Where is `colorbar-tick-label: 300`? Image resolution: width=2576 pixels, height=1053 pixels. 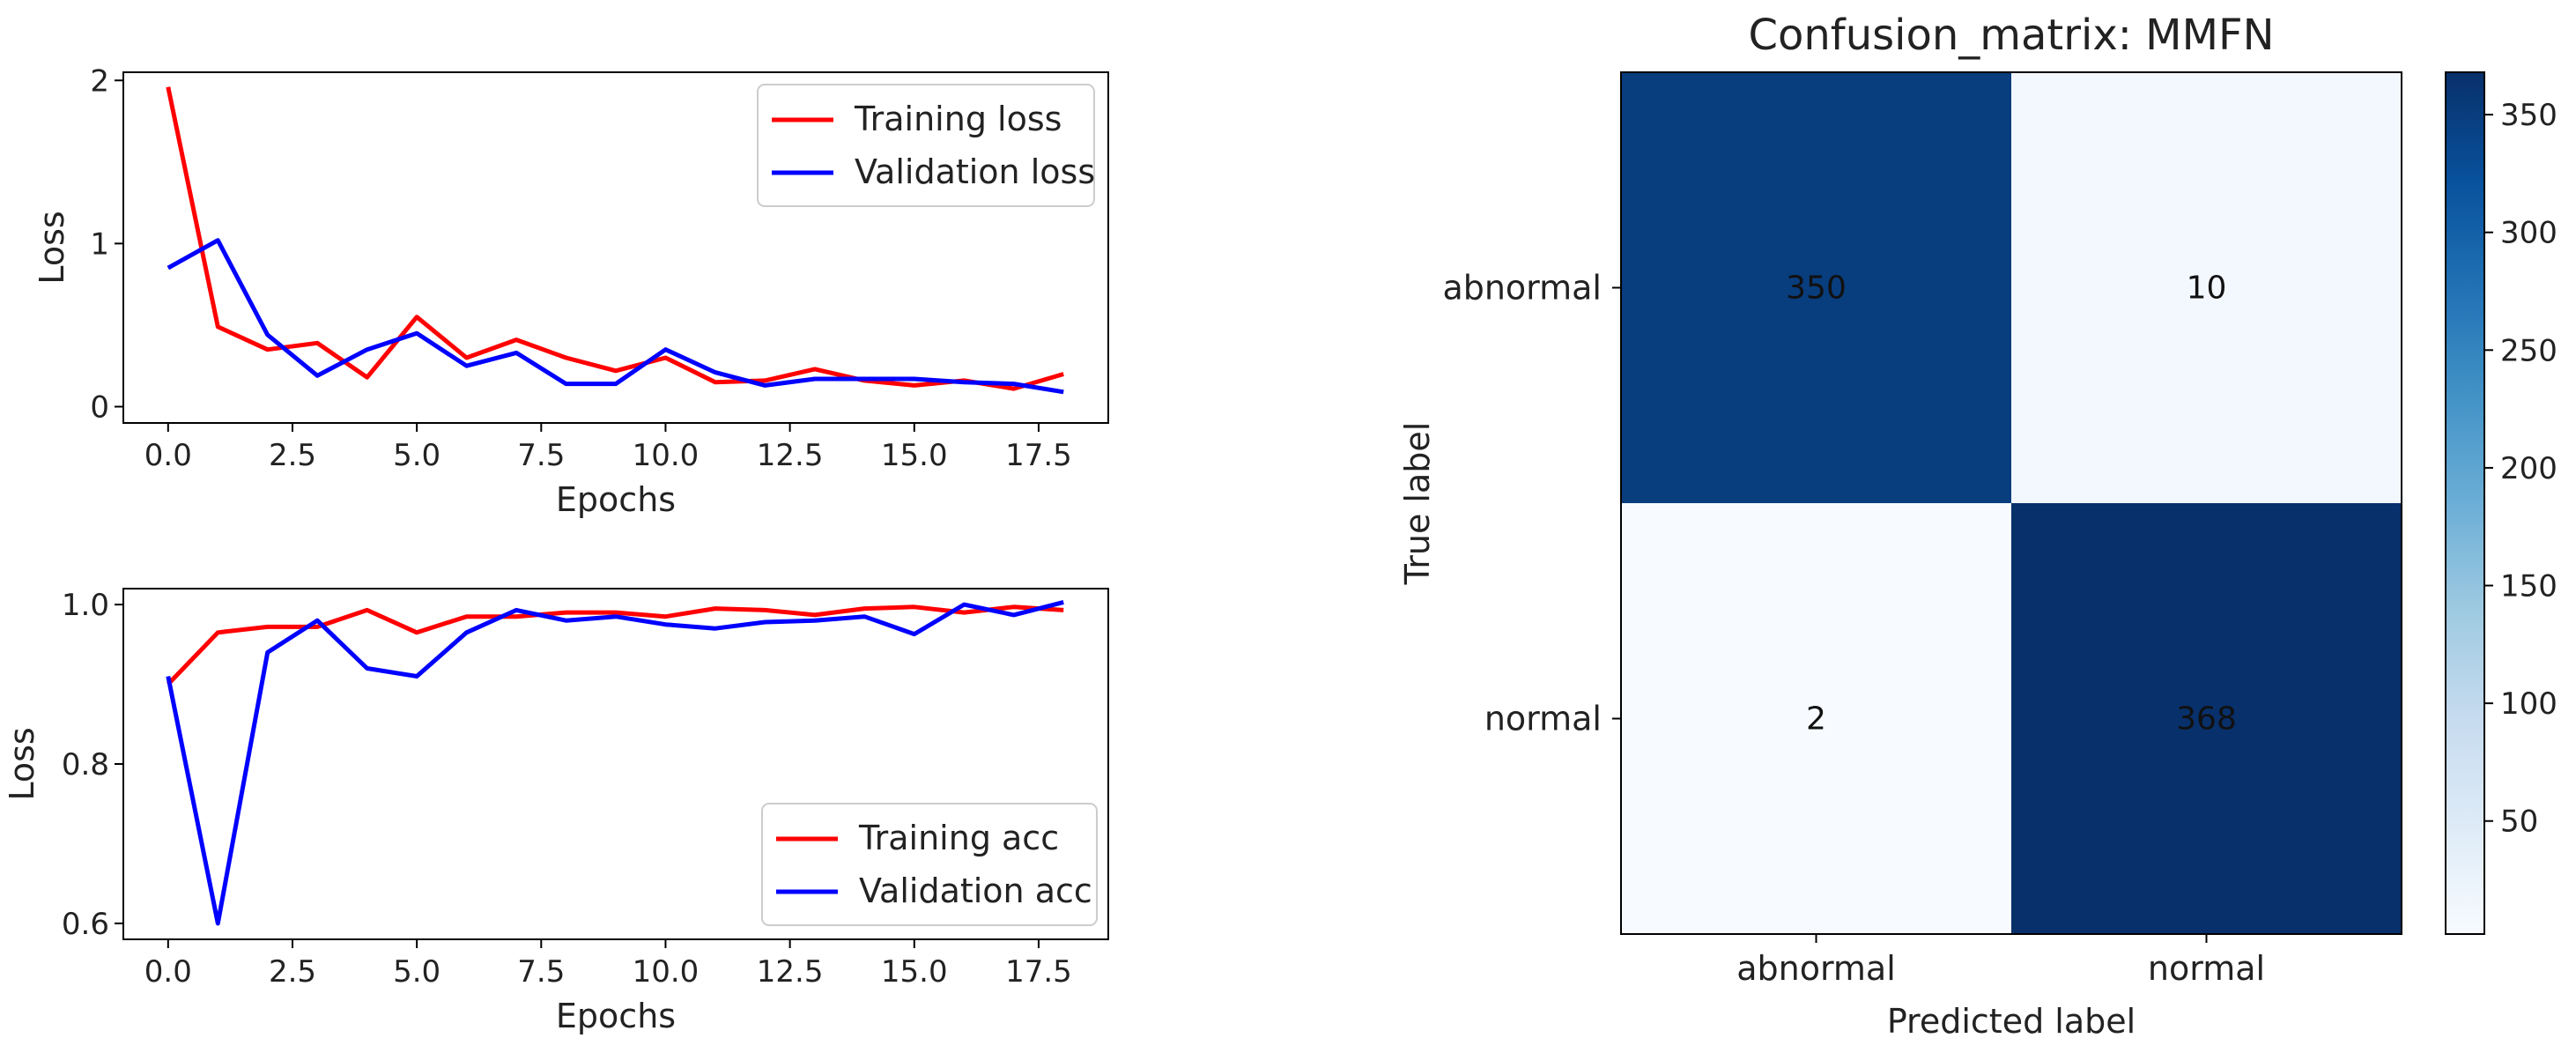
colorbar-tick-label: 300 is located at coordinates (2529, 233).